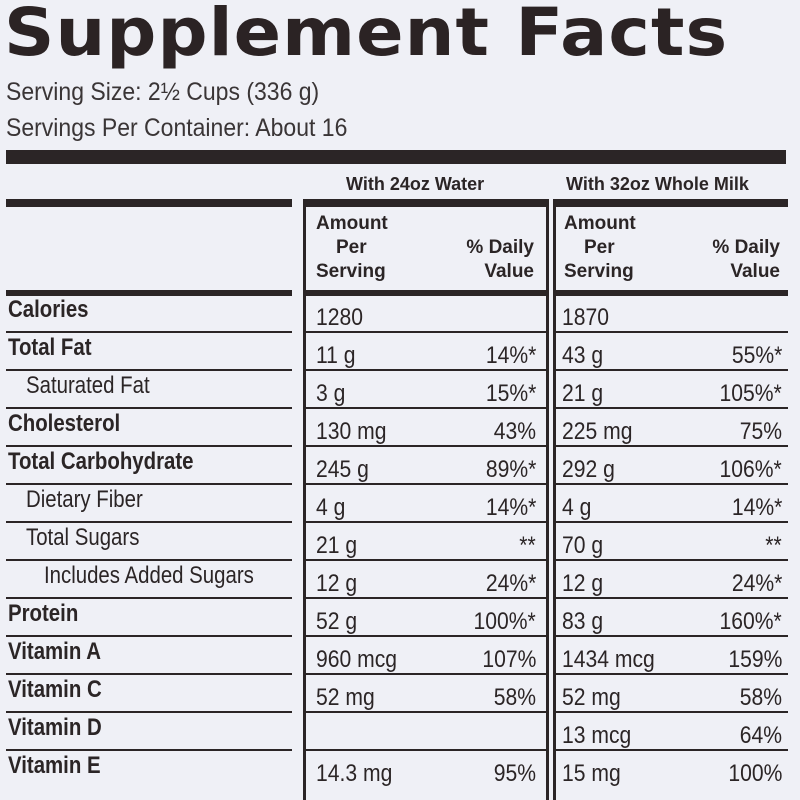  I want to click on header-rule-milk, so click(672, 293).